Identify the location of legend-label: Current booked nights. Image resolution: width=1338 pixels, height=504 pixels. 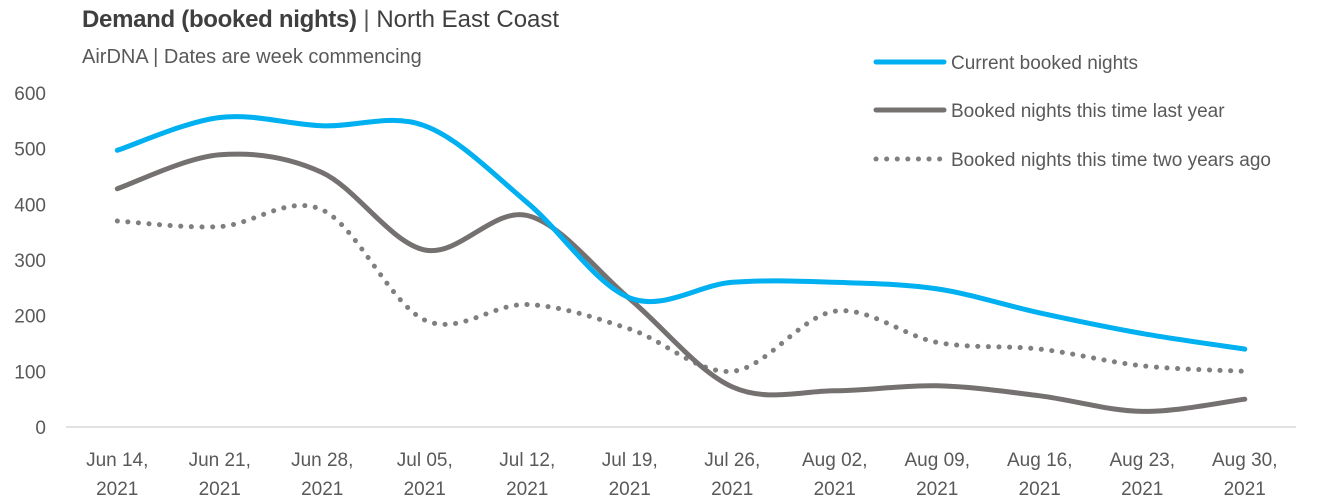
(1044, 63).